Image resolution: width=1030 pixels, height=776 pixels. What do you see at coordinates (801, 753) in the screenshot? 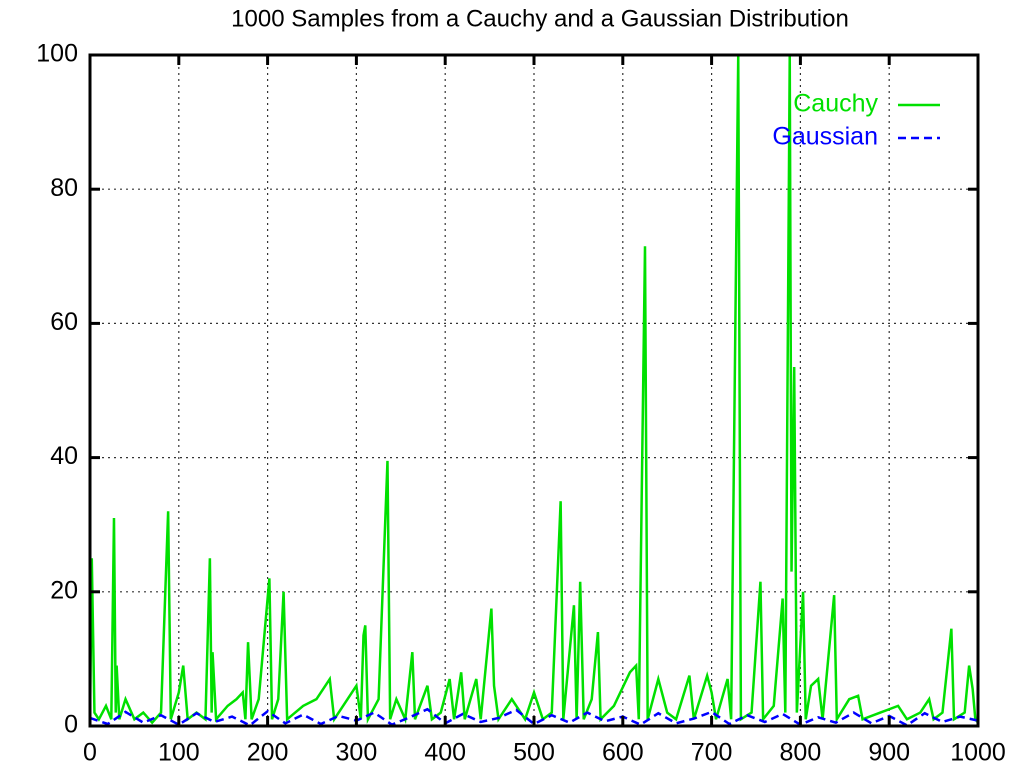
I see `x-tick-label: 800` at bounding box center [801, 753].